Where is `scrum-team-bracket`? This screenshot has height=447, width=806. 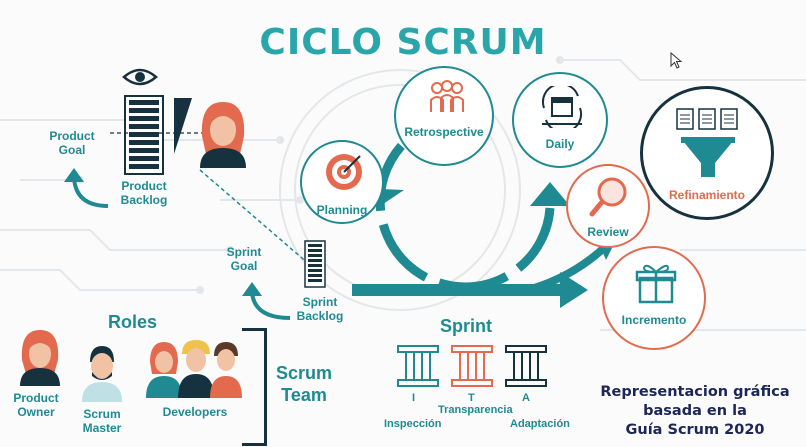
scrum-team-bracket is located at coordinates (254, 387).